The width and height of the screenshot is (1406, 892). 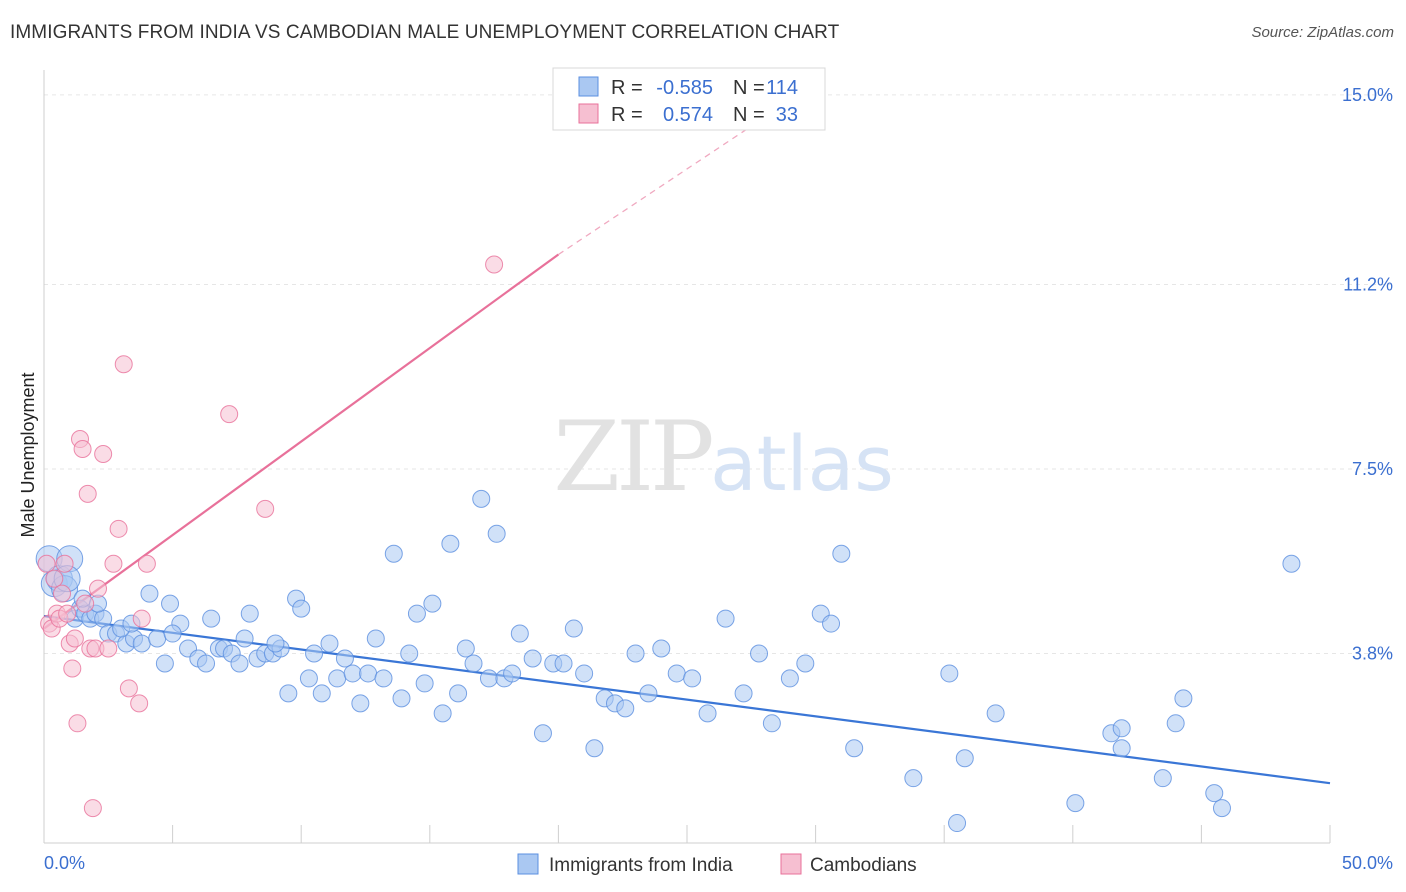 I want to click on x-tick-label: 50.0%, so click(x=1367, y=863).